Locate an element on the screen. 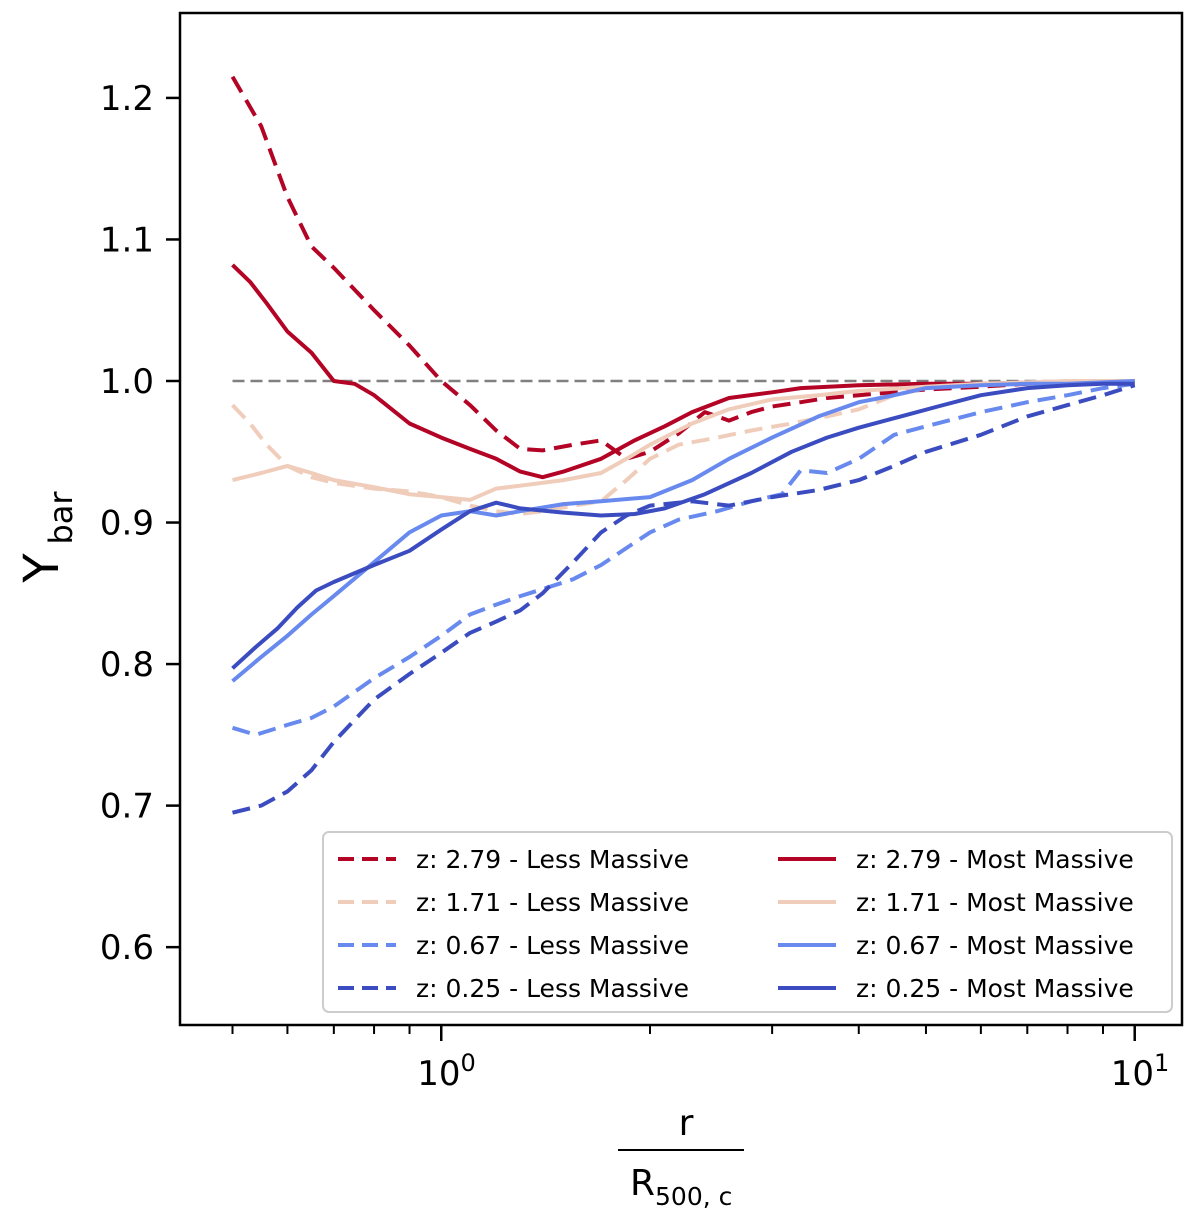 This screenshot has width=1200, height=1208. x-tick-label: 10⁰ is located at coordinates (446, 1071).